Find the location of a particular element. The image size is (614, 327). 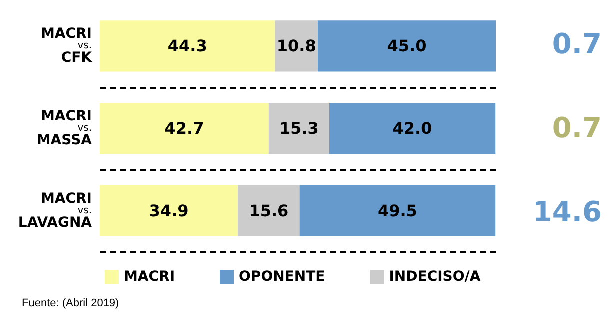

y-tick-label: MACRI vs. MASSA is located at coordinates (64, 128).